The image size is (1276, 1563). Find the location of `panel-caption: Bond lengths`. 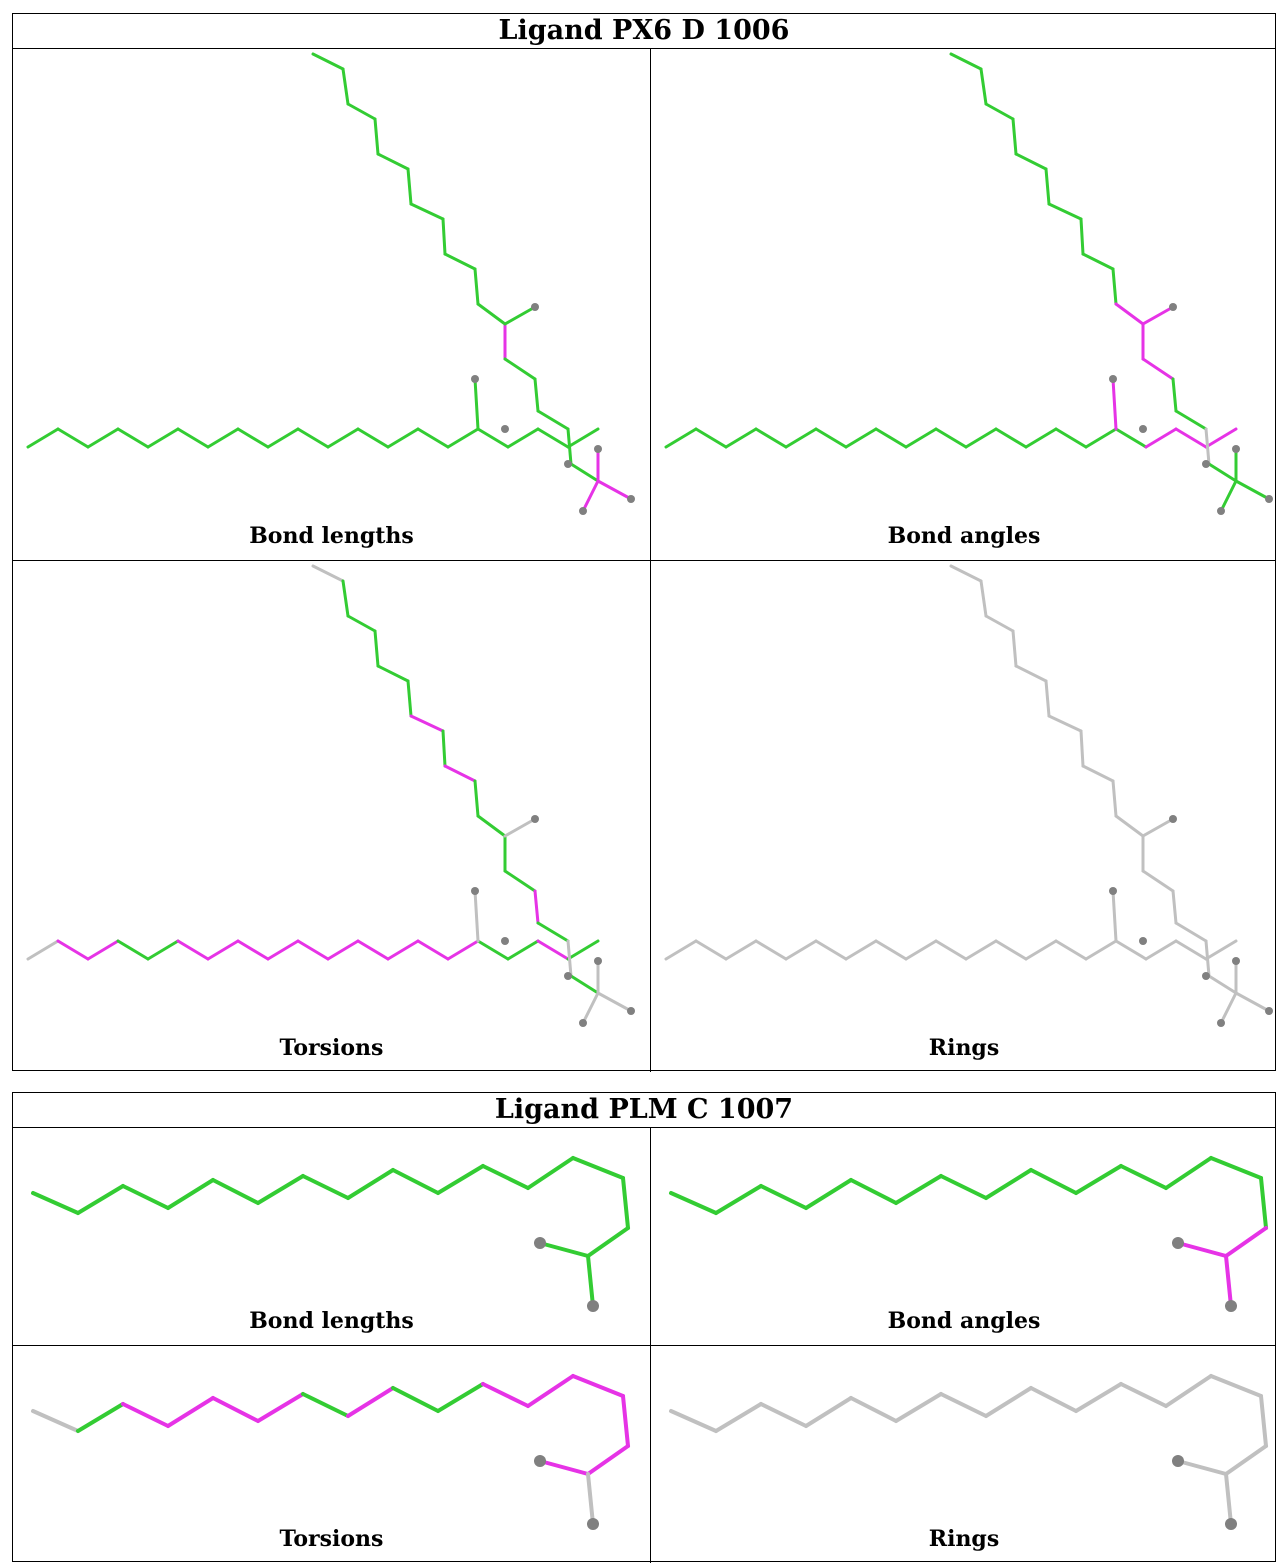

panel-caption: Bond lengths is located at coordinates (331, 1321).